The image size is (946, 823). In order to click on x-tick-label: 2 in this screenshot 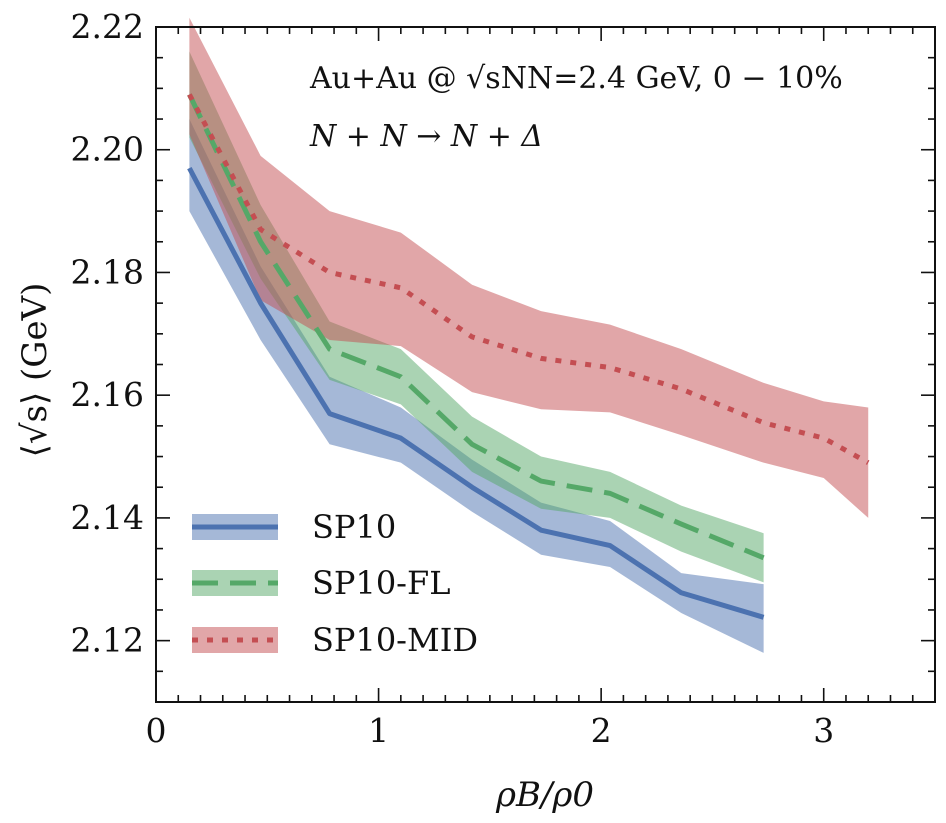, I will do `click(601, 730)`.